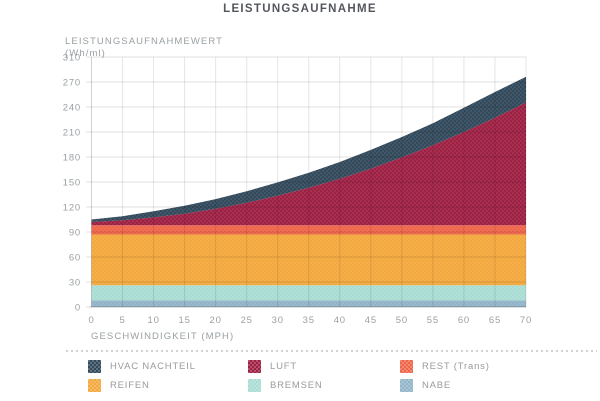 This screenshot has height=401, width=600. What do you see at coordinates (168, 385) in the screenshot?
I see `legend-item-reifen: REIFEN` at bounding box center [168, 385].